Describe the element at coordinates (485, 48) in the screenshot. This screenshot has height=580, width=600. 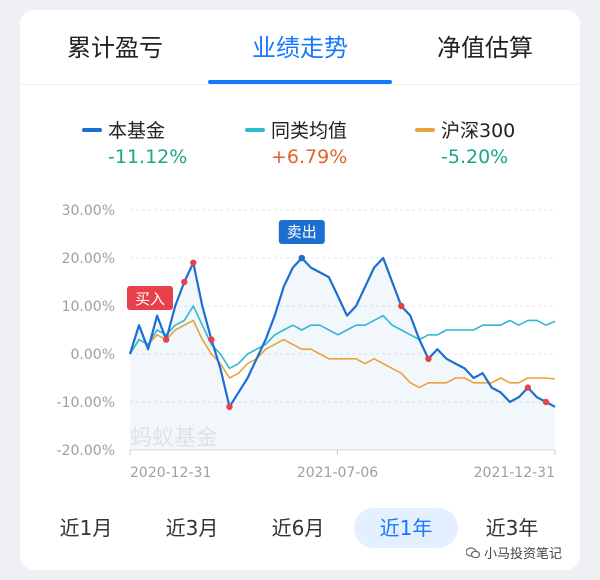
I see `tab-nav-estimate: 净值估算` at that location.